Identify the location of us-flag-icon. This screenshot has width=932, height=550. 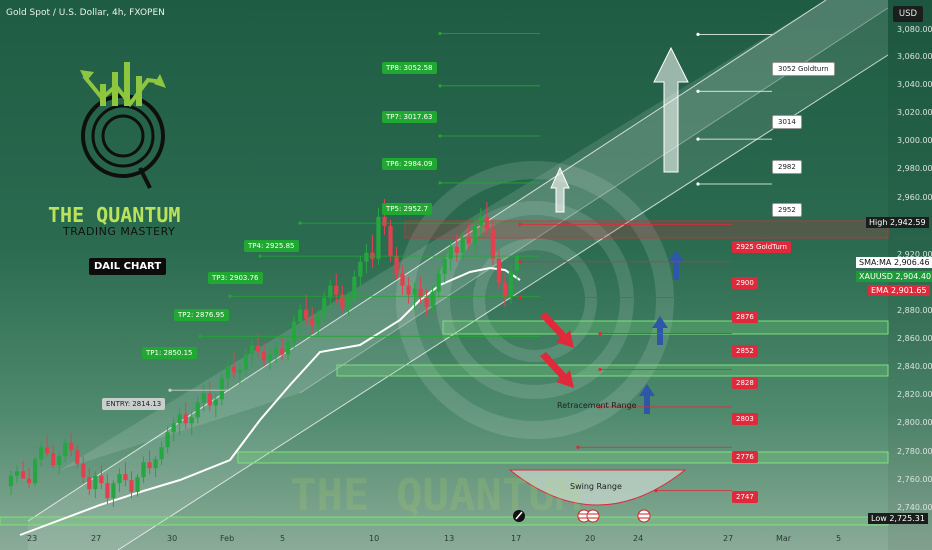
(593, 516).